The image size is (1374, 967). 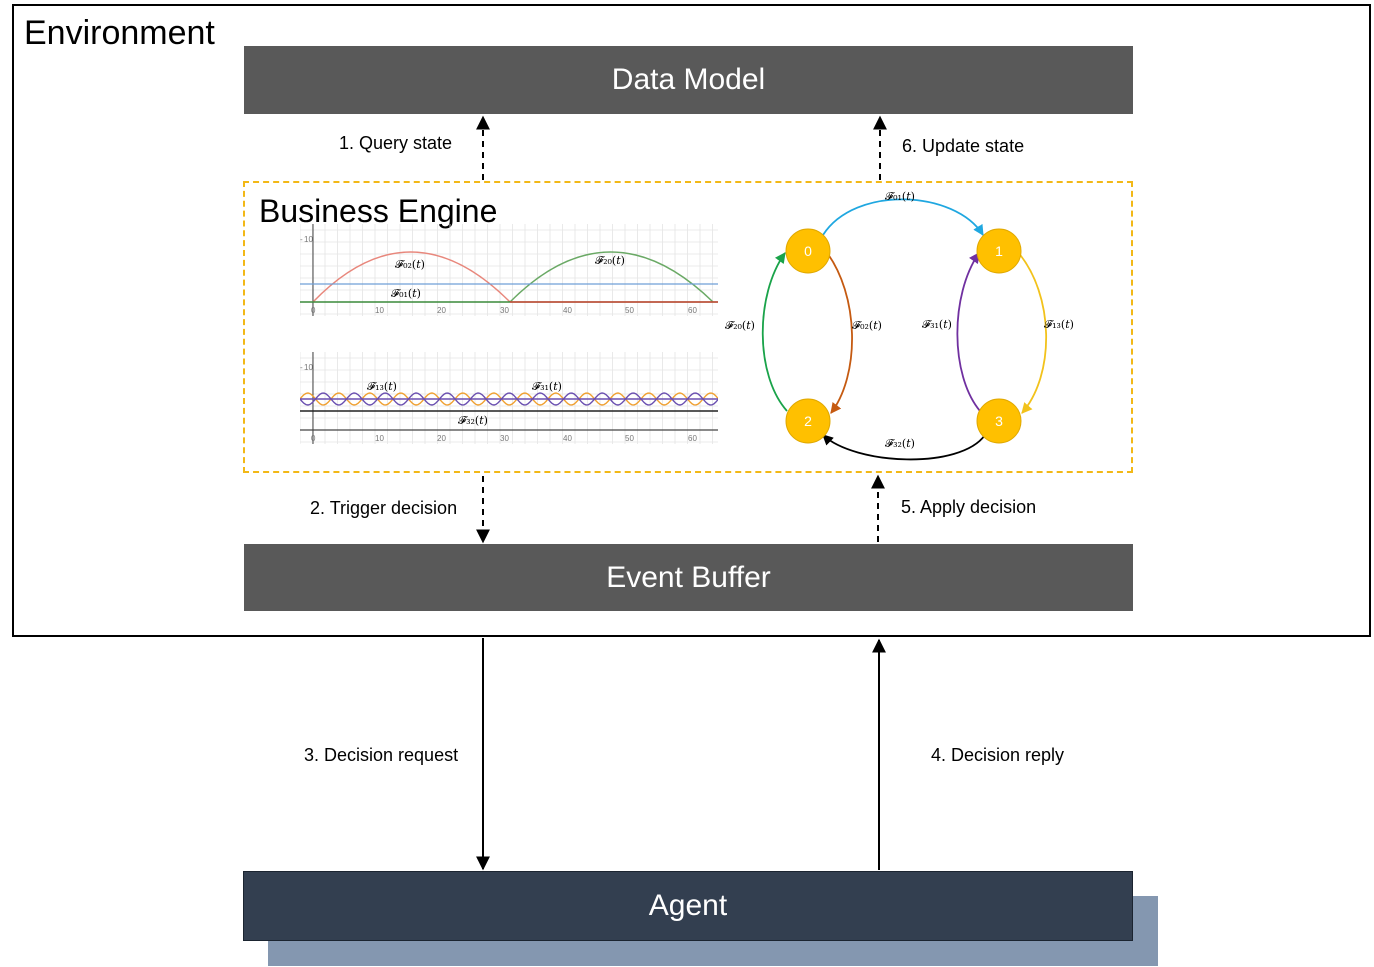 I want to click on top-chart-y-minus: -, so click(x=301, y=239).